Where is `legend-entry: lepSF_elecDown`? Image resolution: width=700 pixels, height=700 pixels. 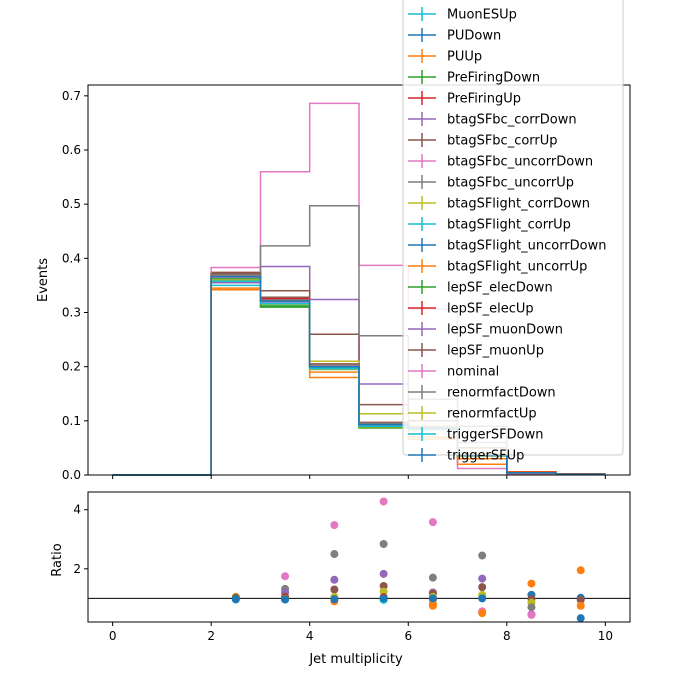 legend-entry: lepSF_elecDown is located at coordinates (480, 288).